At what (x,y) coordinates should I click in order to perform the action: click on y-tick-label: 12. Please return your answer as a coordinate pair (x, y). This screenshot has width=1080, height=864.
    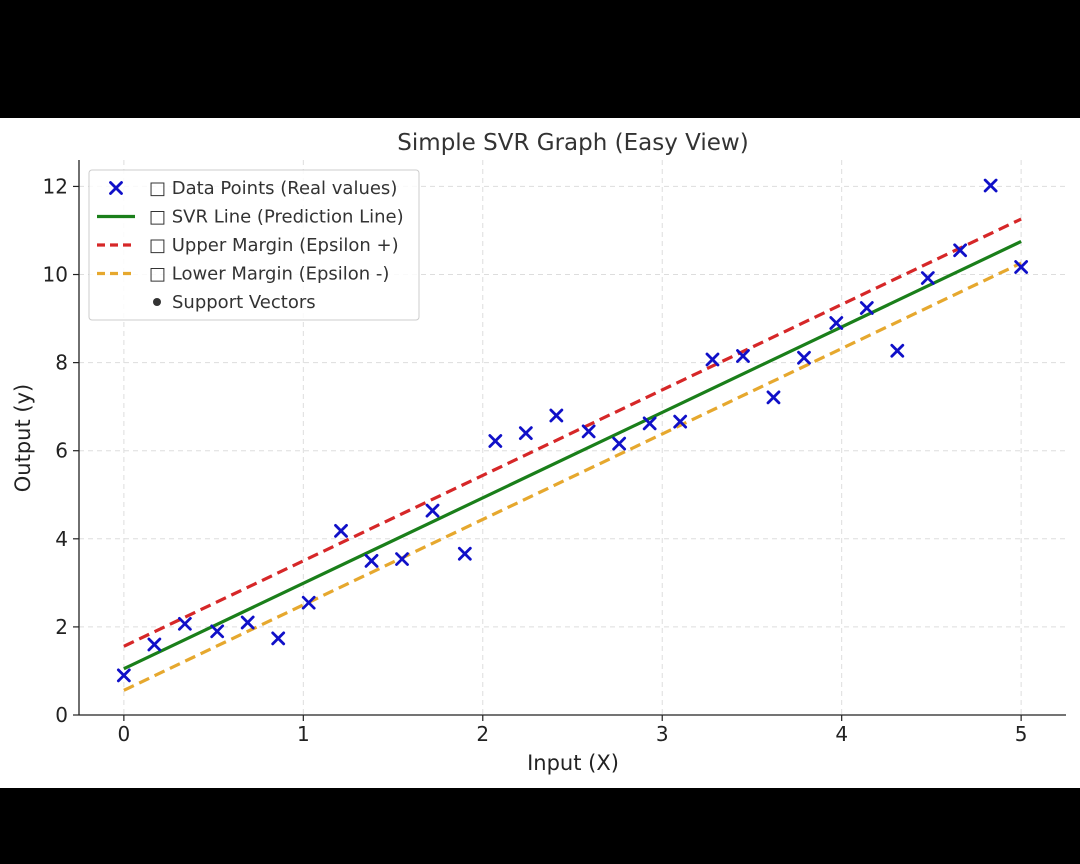
    Looking at the image, I should click on (55, 186).